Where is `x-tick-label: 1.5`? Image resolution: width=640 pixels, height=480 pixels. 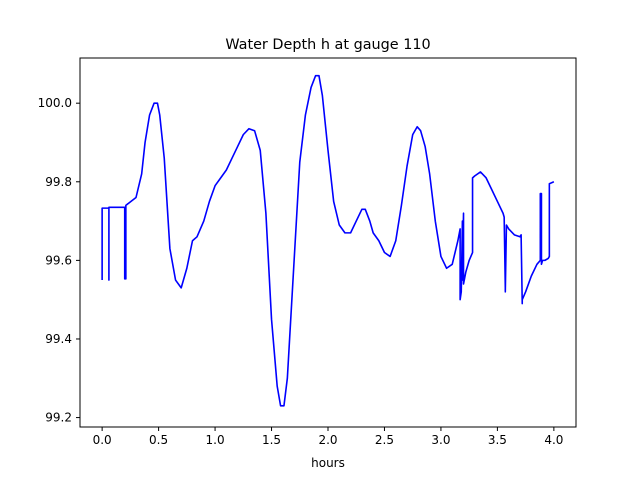
x-tick-label: 1.5 is located at coordinates (271, 440).